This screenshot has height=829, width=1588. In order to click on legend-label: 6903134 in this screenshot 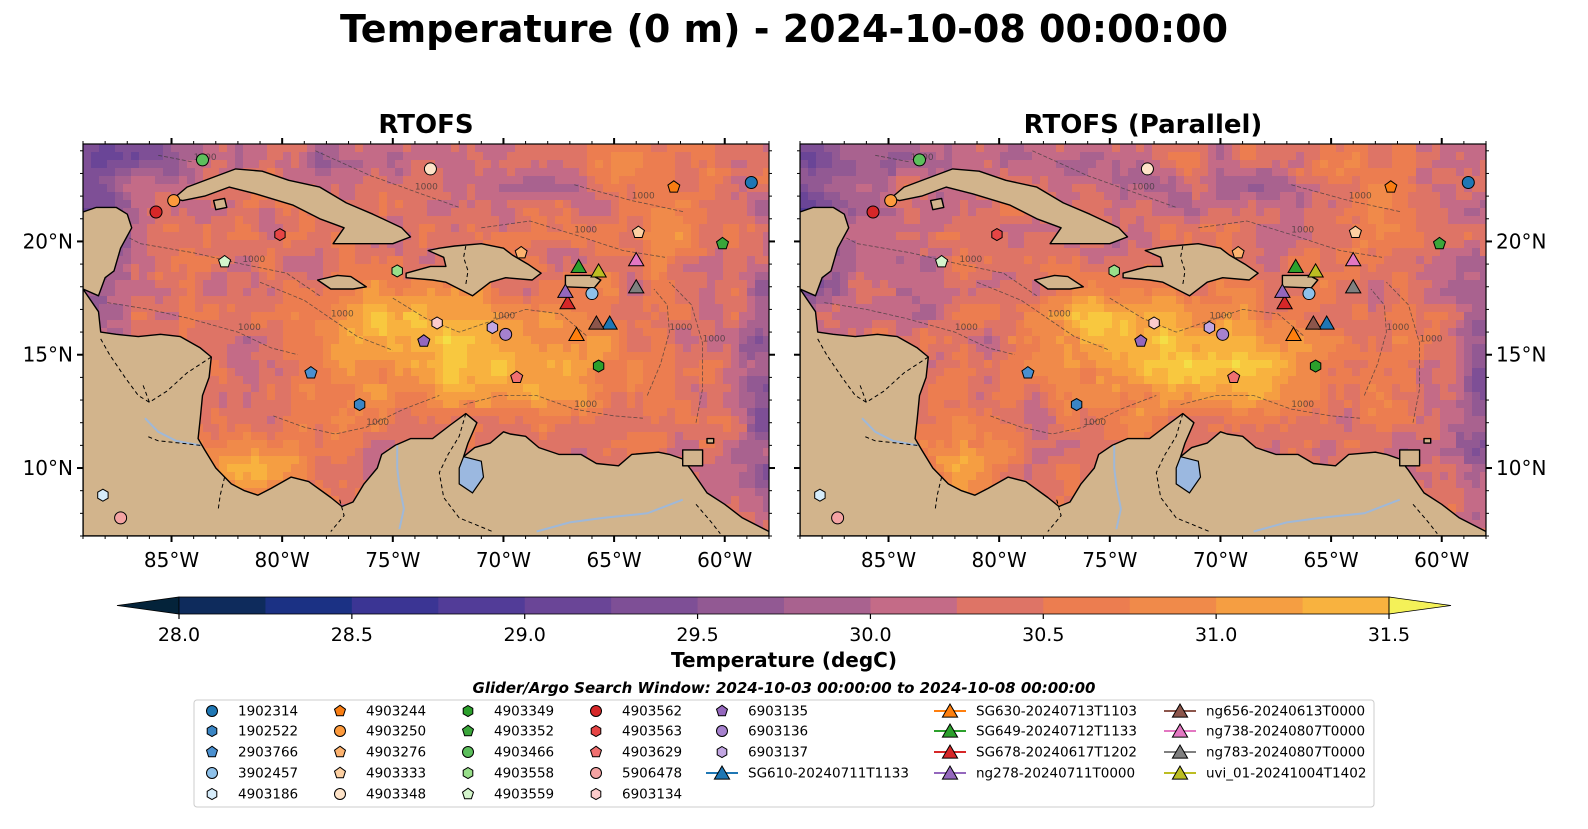, I will do `click(652, 795)`.